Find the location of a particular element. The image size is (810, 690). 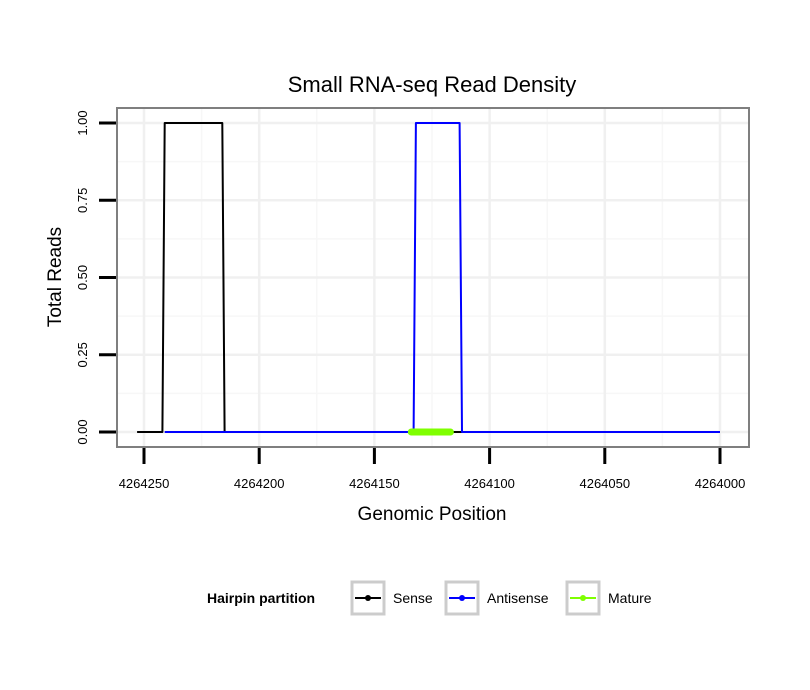

legend: Hairpin partition Sense Antisense Mature is located at coordinates (429, 598).